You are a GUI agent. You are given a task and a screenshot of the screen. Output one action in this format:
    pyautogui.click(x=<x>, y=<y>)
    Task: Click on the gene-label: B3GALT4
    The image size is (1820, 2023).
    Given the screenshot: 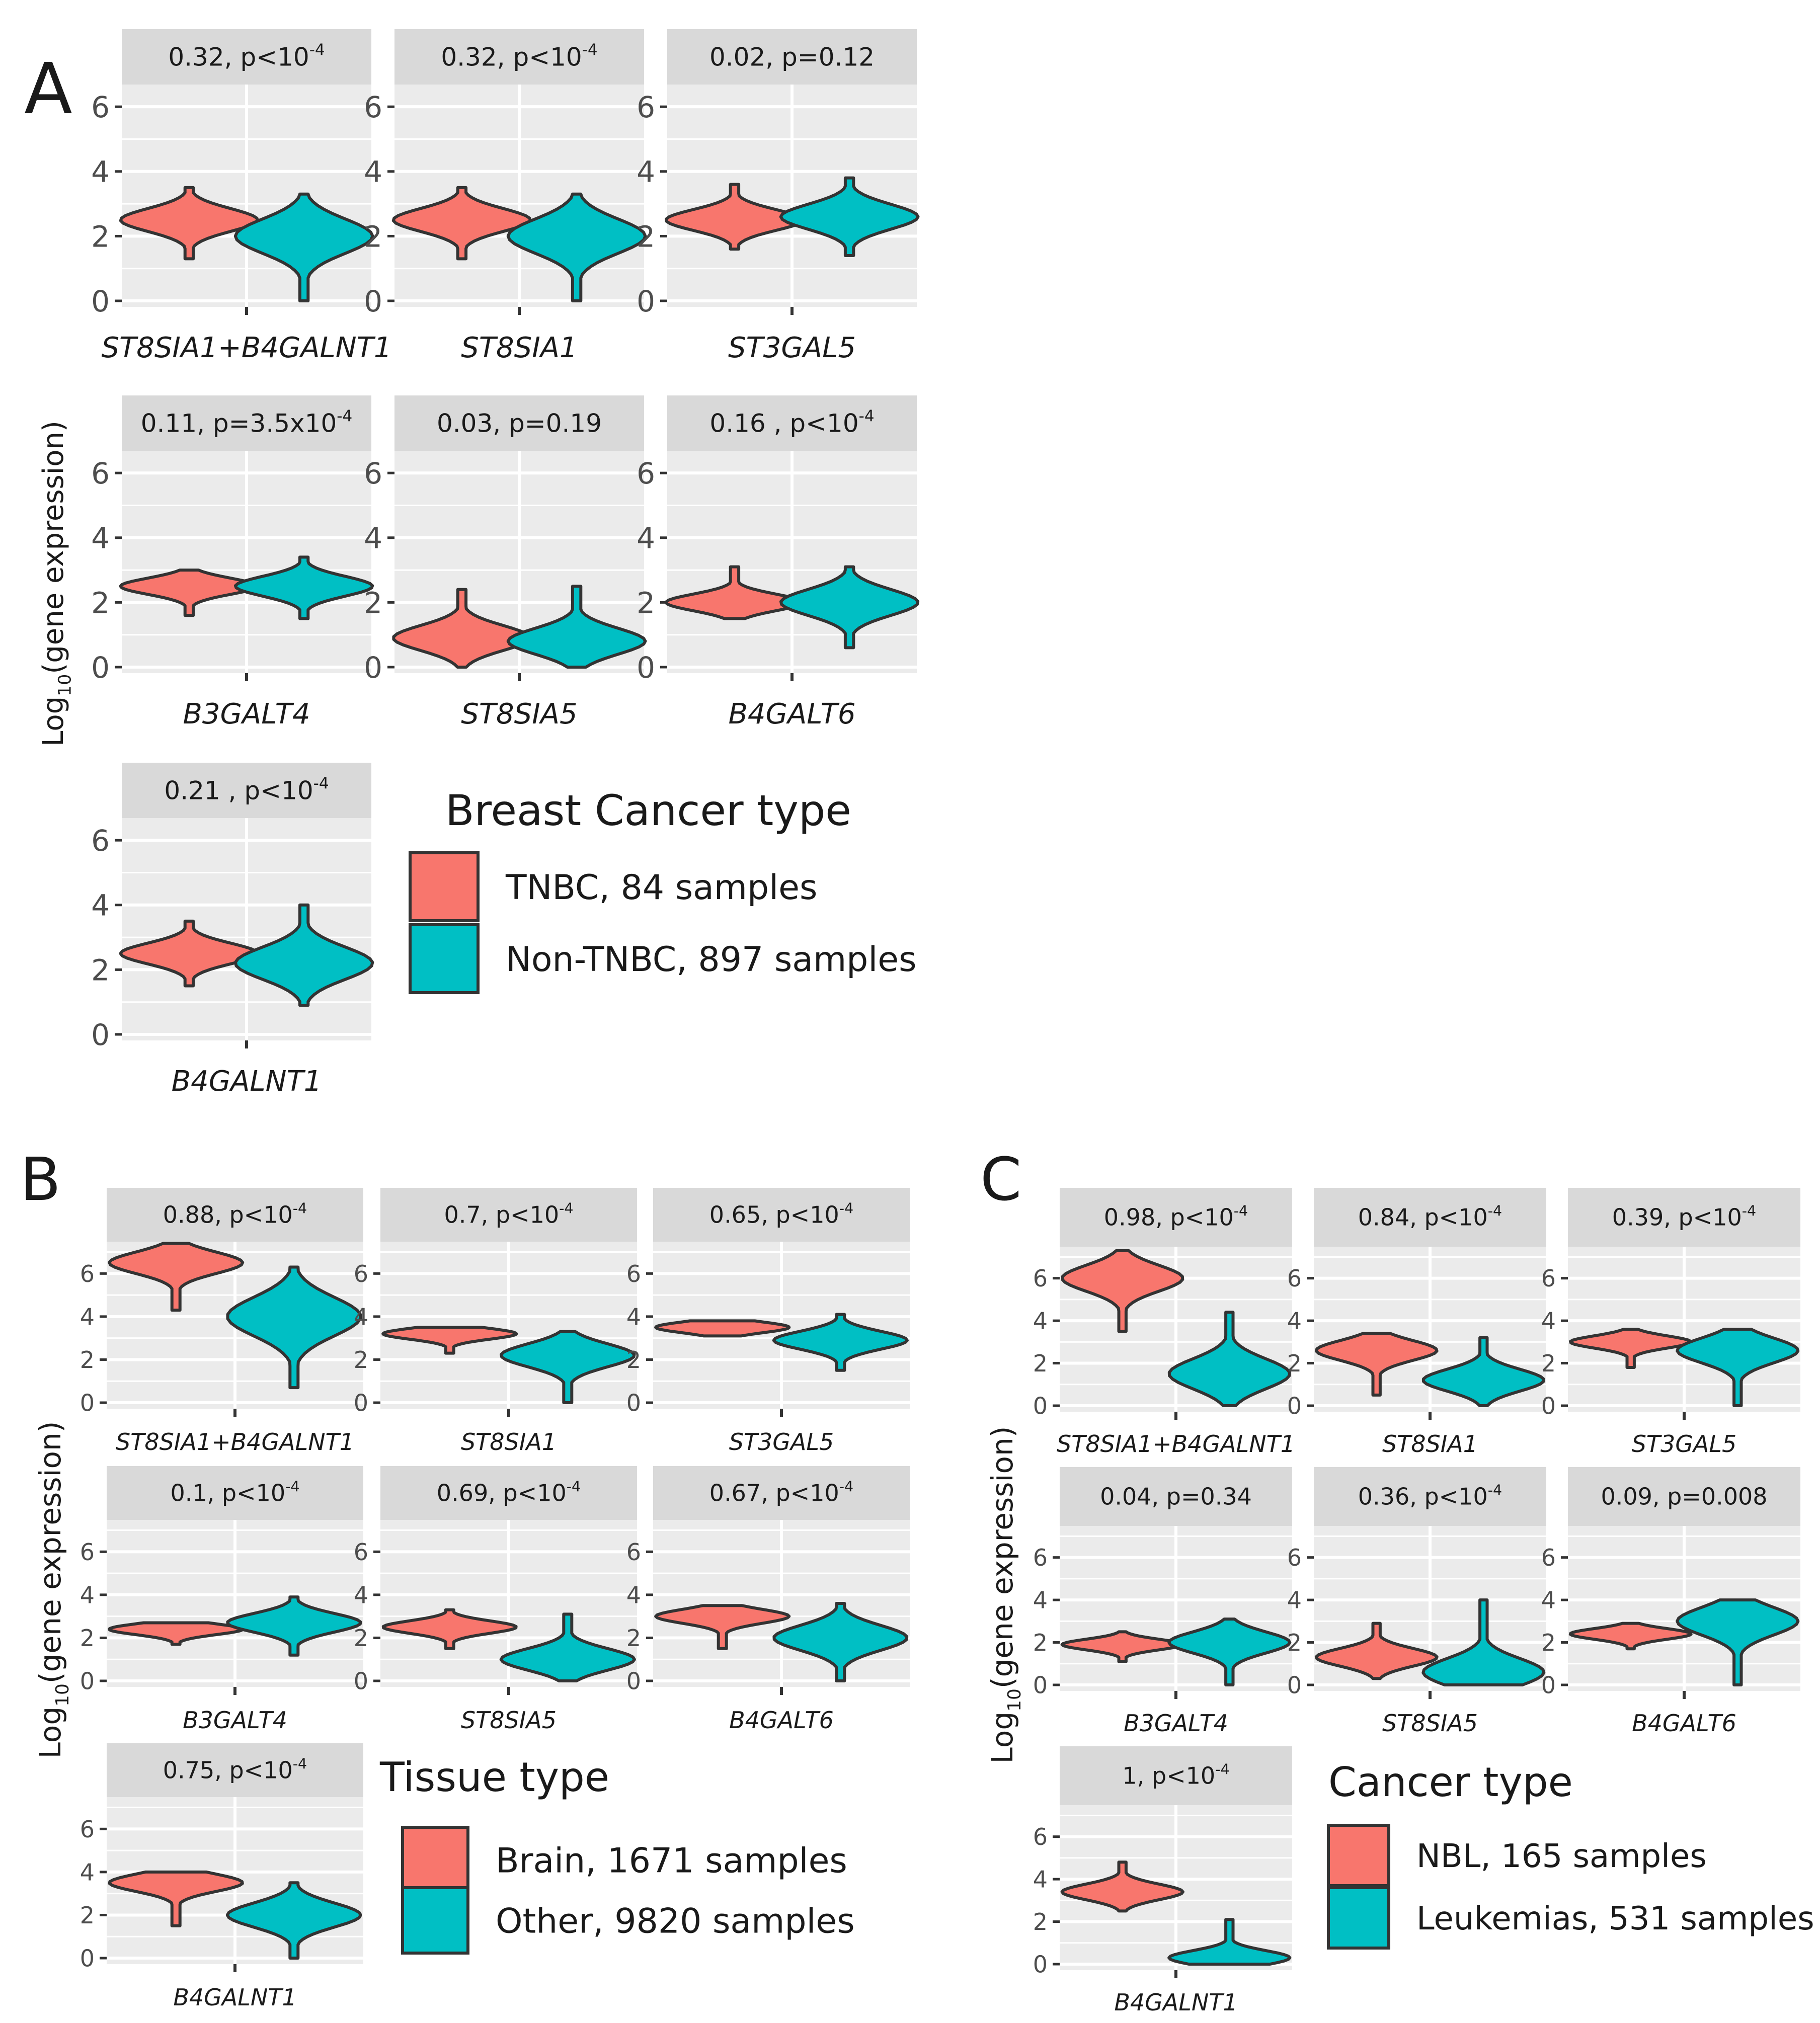 What is the action you would take?
    pyautogui.click(x=235, y=1720)
    